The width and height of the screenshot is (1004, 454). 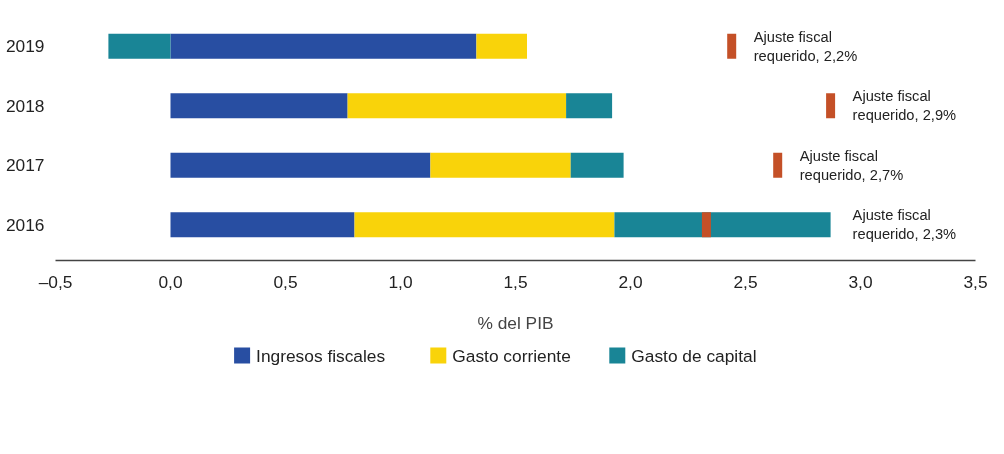 I want to click on annotation: Ajuste fiscal requerido, 2,3%, so click(x=904, y=225).